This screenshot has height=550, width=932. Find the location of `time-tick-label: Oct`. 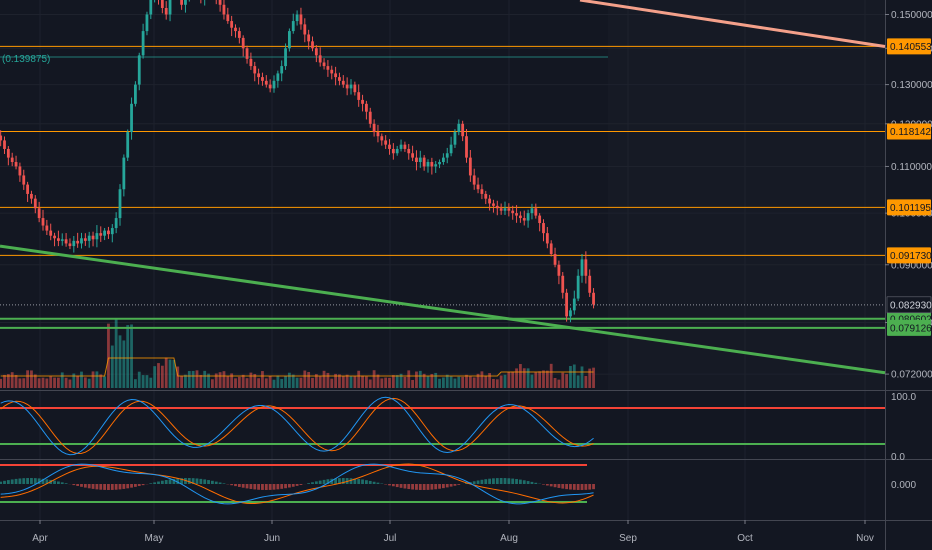

time-tick-label: Oct is located at coordinates (745, 538).